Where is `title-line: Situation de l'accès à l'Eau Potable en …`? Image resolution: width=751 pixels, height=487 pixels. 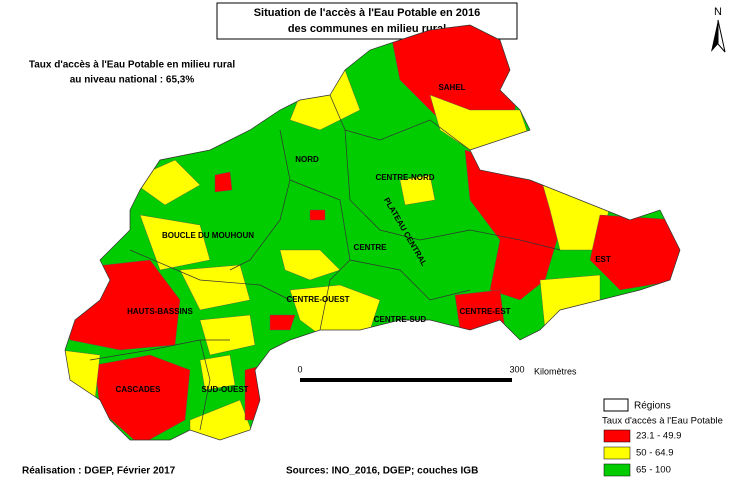
title-line: Situation de l'accès à l'Eau Potable en … is located at coordinates (367, 13).